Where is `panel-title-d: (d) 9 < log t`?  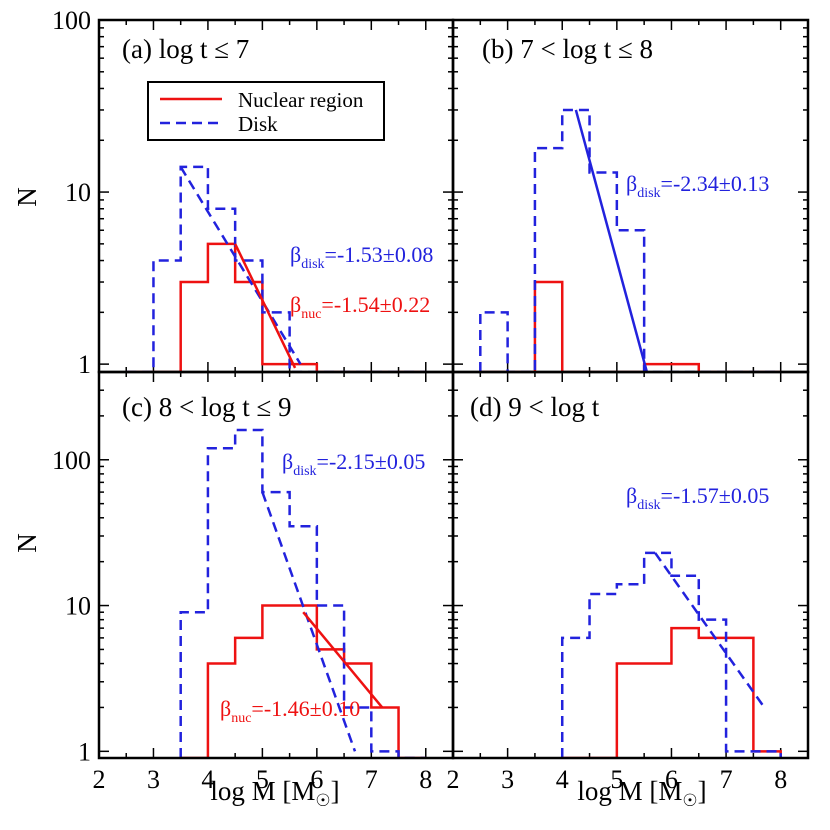 panel-title-d: (d) 9 < log t is located at coordinates (535, 407).